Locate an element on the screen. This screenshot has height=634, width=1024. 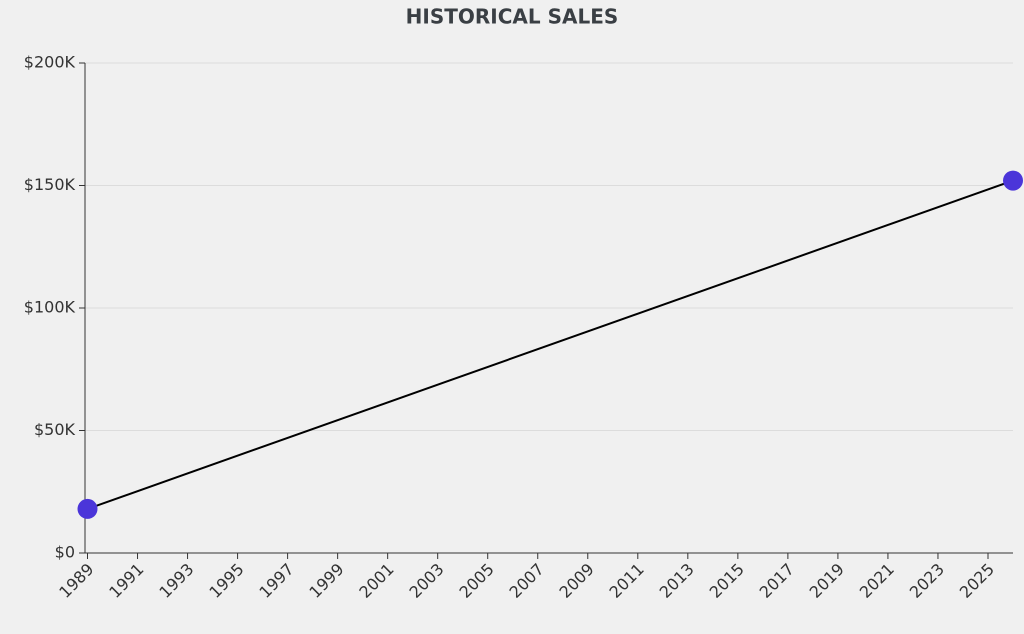
x-tick-label: 2001 is located at coordinates (376, 581).